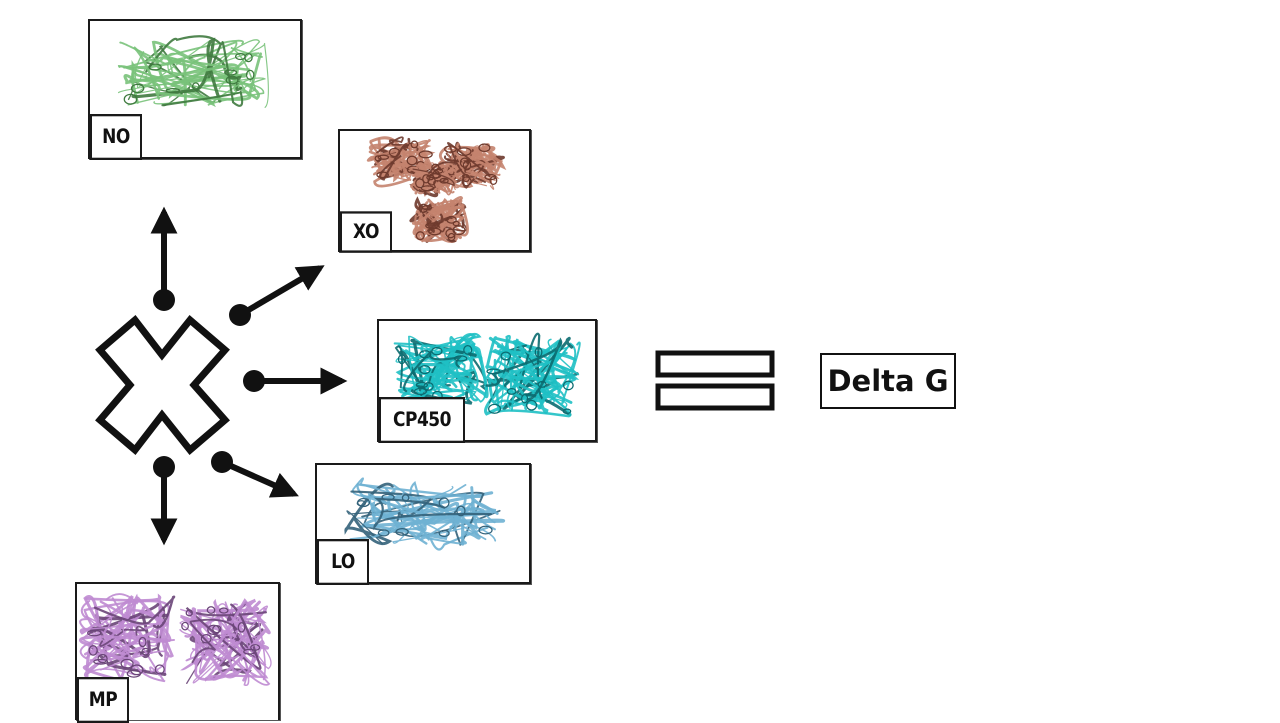 This screenshot has width=1280, height=723. I want to click on panel-cp450: CP450, so click(487, 381).